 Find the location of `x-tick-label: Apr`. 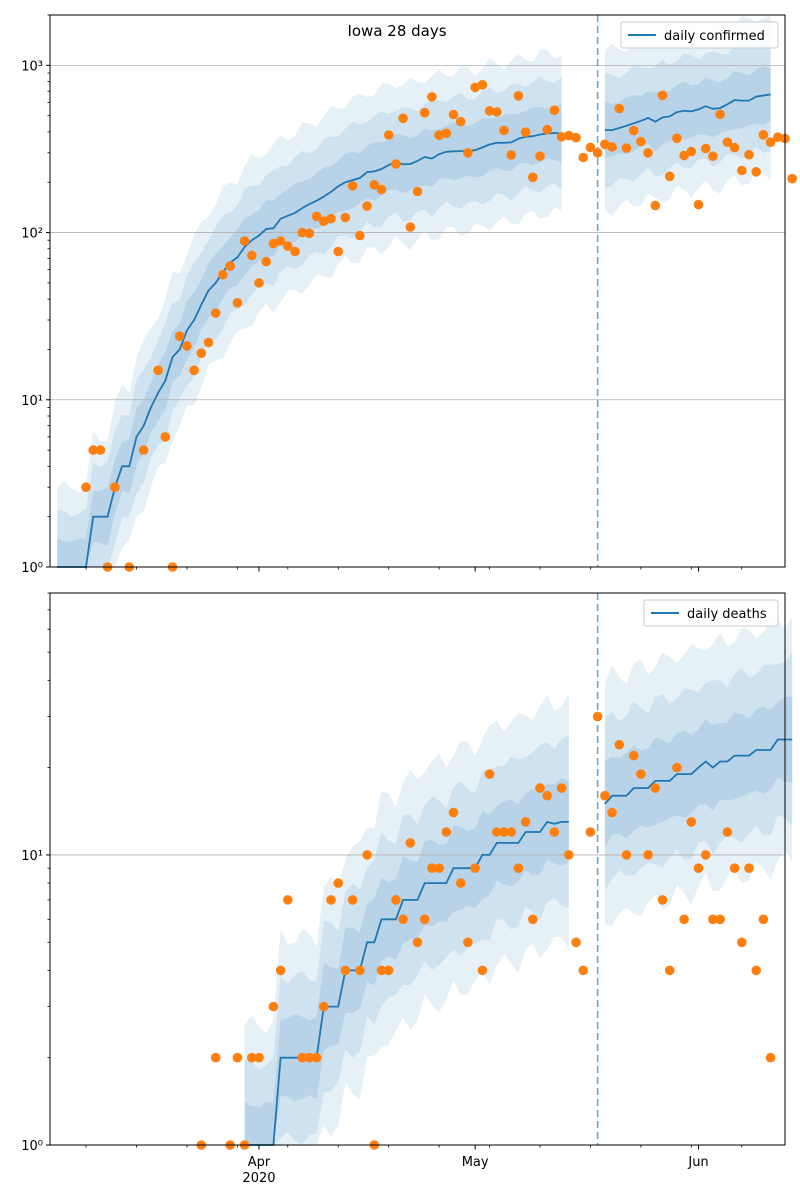

x-tick-label: Apr is located at coordinates (259, 1162).